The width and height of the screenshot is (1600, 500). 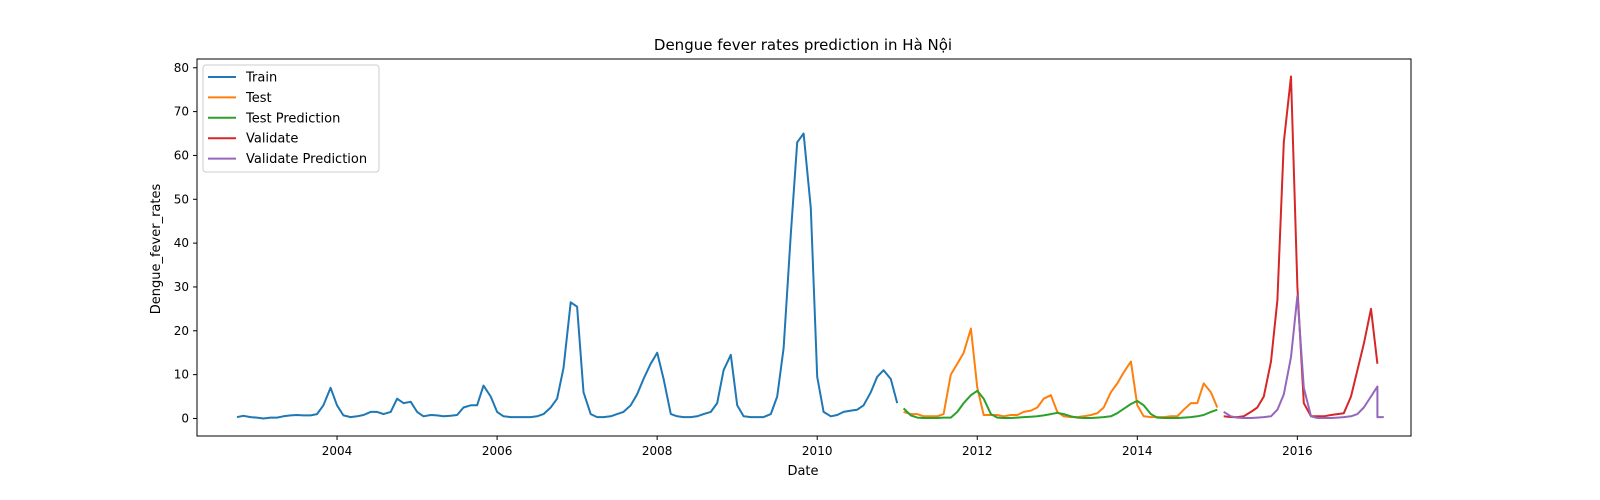 I want to click on x-axis-title: Date, so click(x=802, y=471).